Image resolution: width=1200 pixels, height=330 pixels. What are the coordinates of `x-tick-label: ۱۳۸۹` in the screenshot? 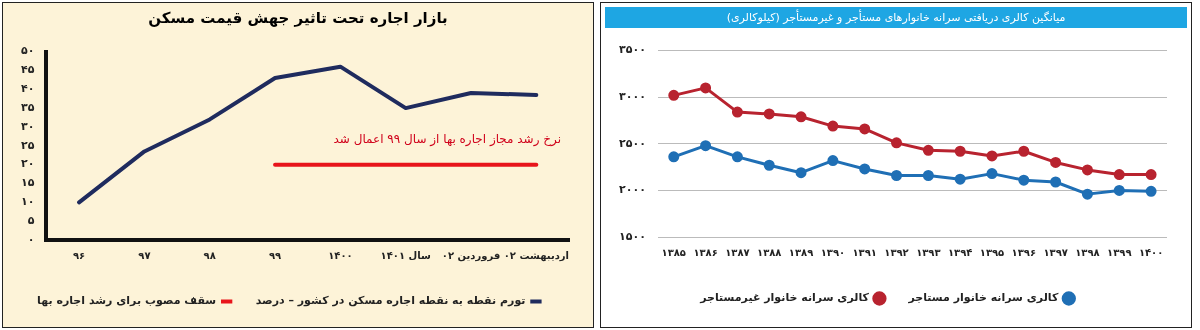 It's located at (801, 252).